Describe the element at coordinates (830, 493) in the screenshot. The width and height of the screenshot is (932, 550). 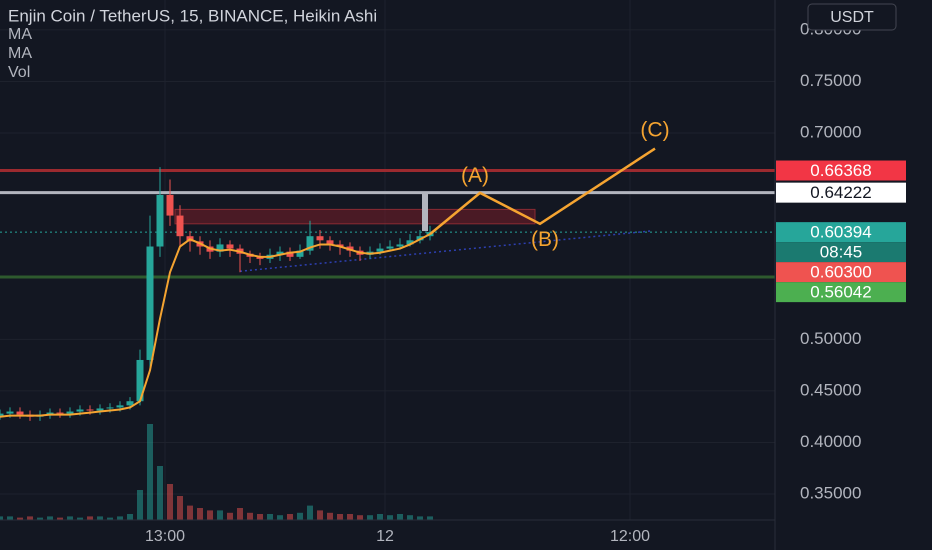
I see `y-tick-label: 0.35000` at that location.